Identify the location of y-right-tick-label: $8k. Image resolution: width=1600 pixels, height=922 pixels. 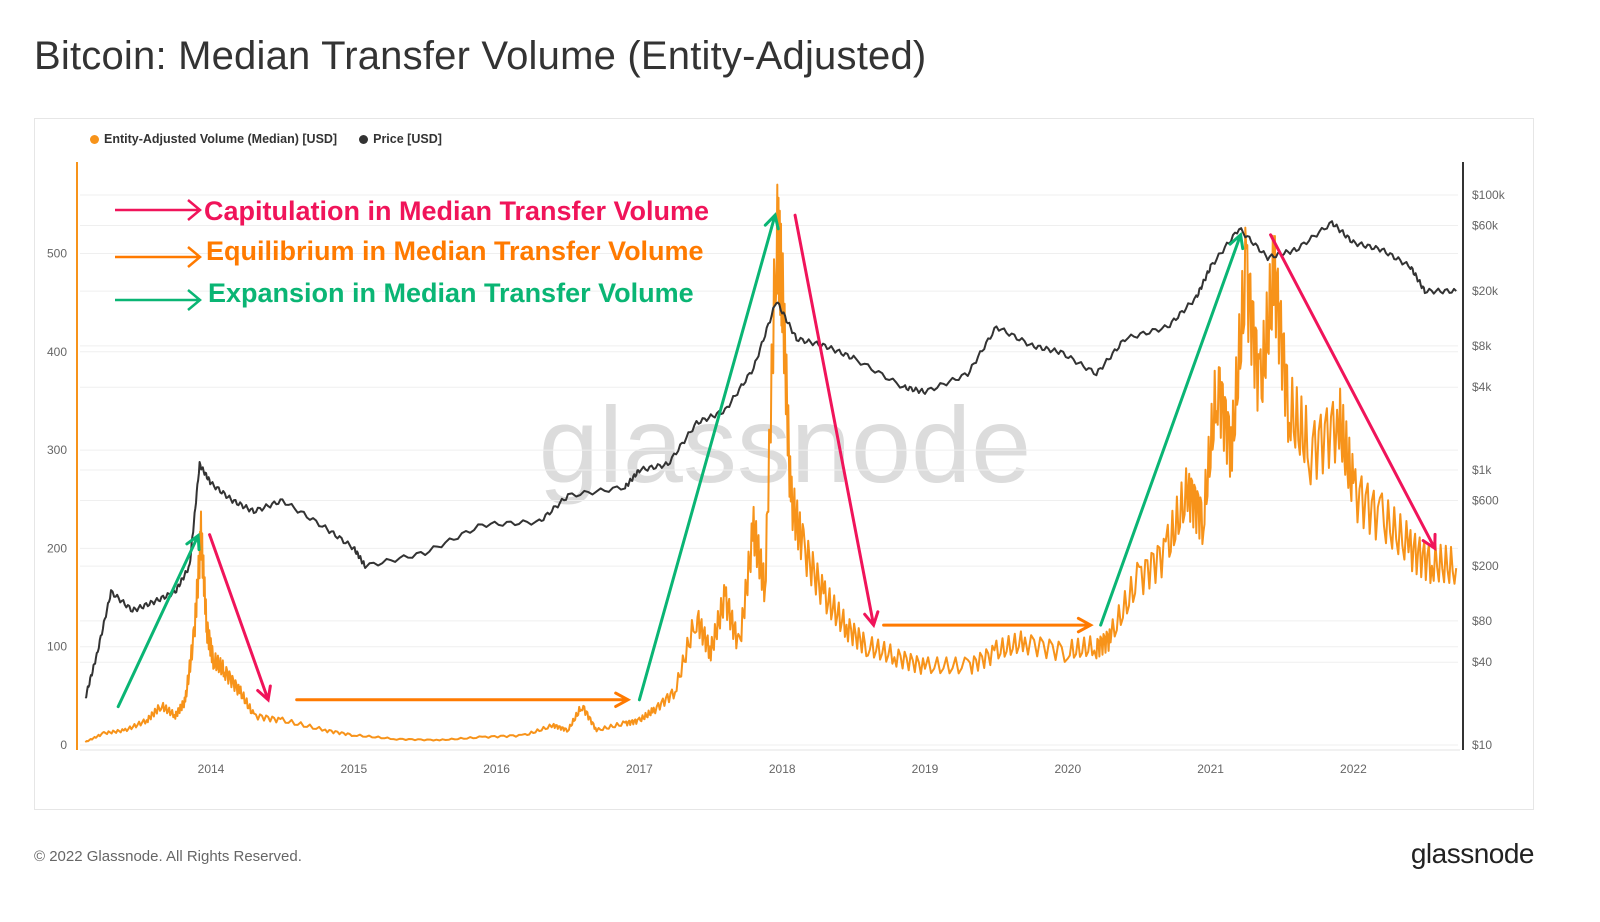
(1482, 346).